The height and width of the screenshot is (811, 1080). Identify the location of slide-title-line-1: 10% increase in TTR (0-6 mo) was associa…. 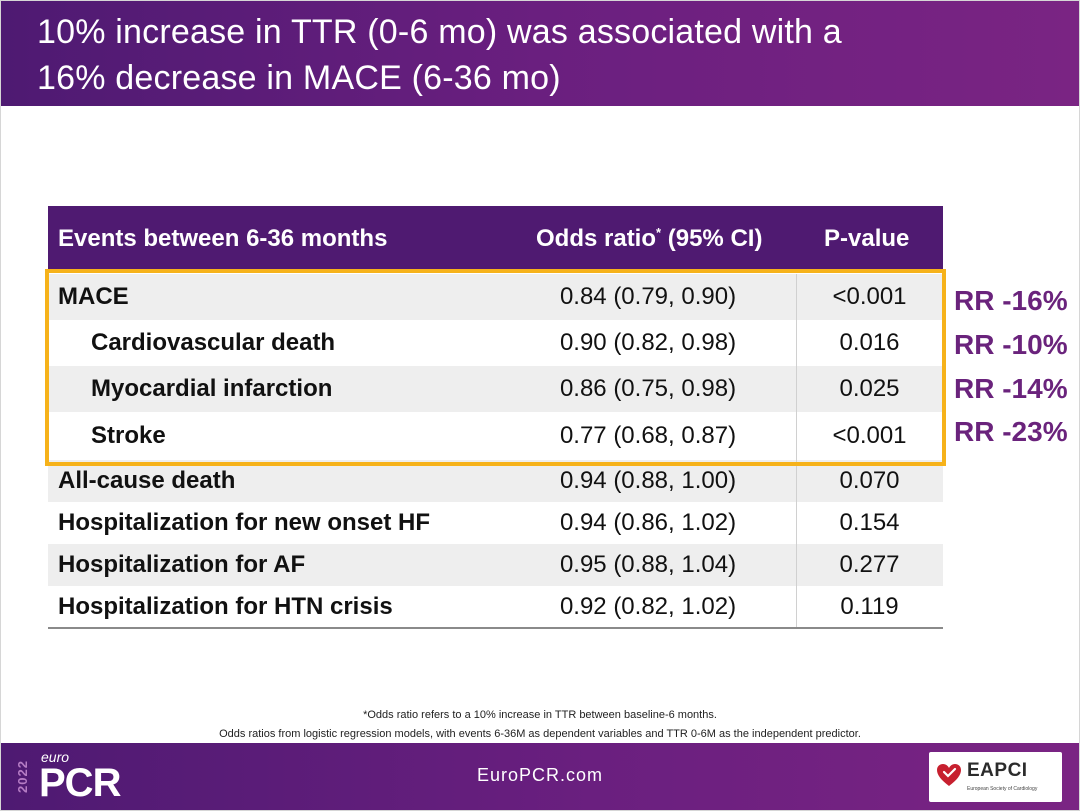
(439, 32).